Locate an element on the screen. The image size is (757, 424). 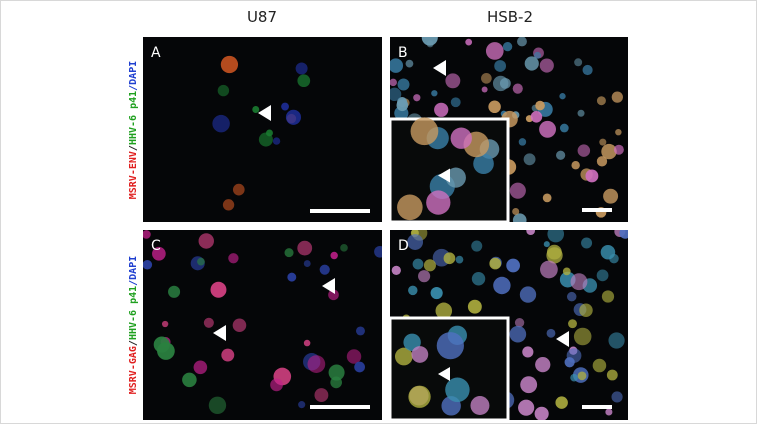
row-label-part: / is located at coordinates (133, 343).